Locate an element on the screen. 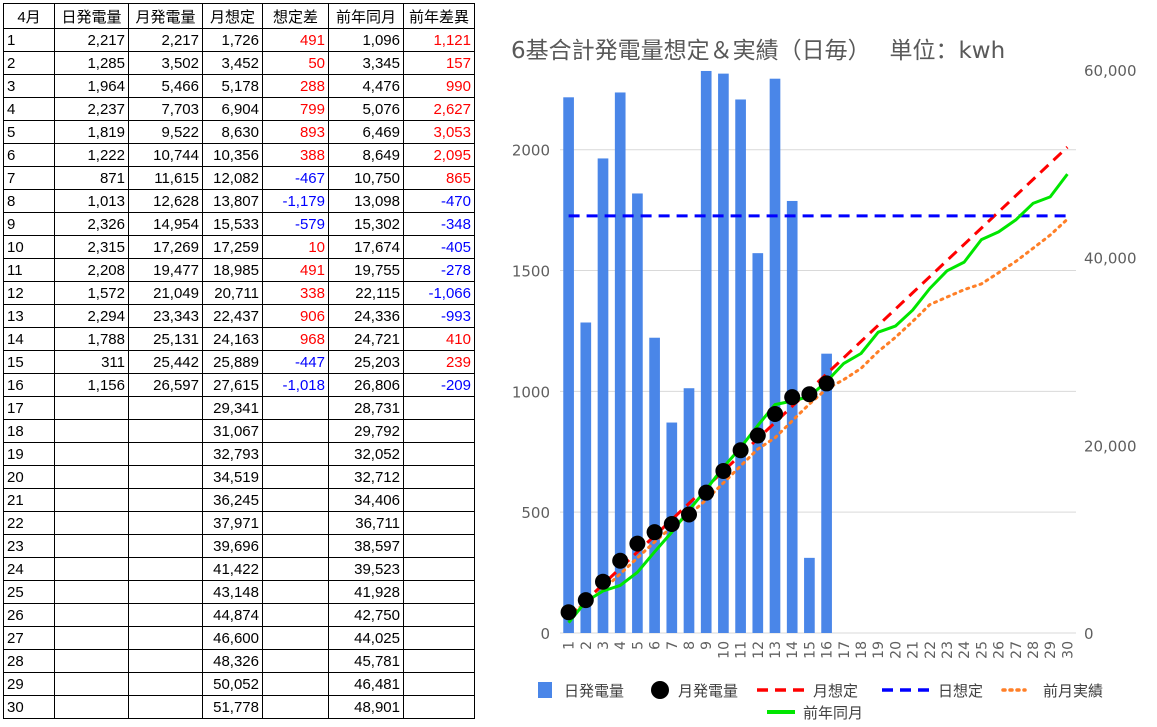 The height and width of the screenshot is (727, 1157). table-cell: 6,469 is located at coordinates (366, 132).